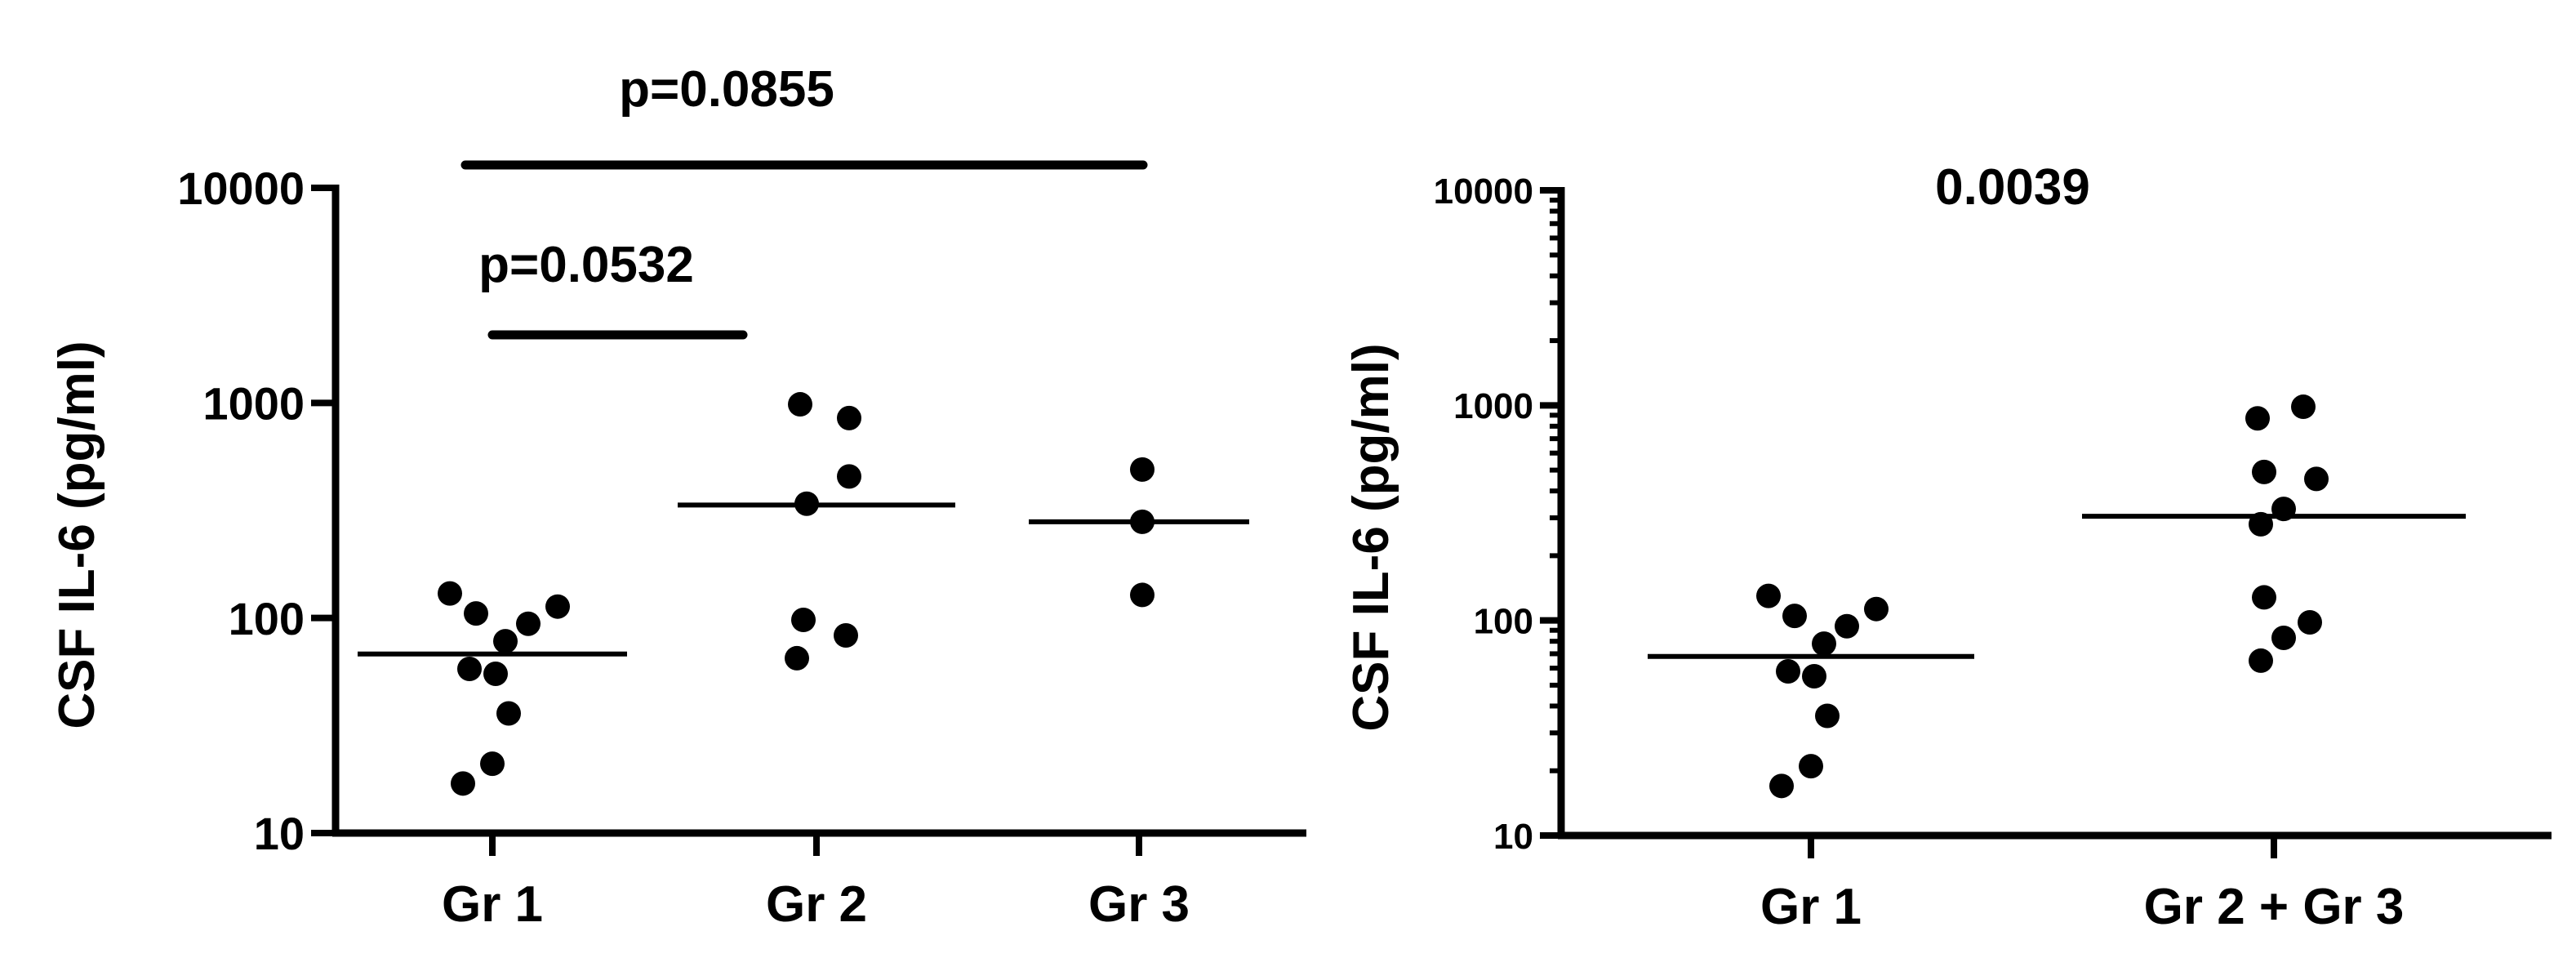 Image resolution: width=2576 pixels, height=967 pixels. Describe the element at coordinates (1139, 905) in the screenshot. I see `x-category-label: Gr 3` at that location.